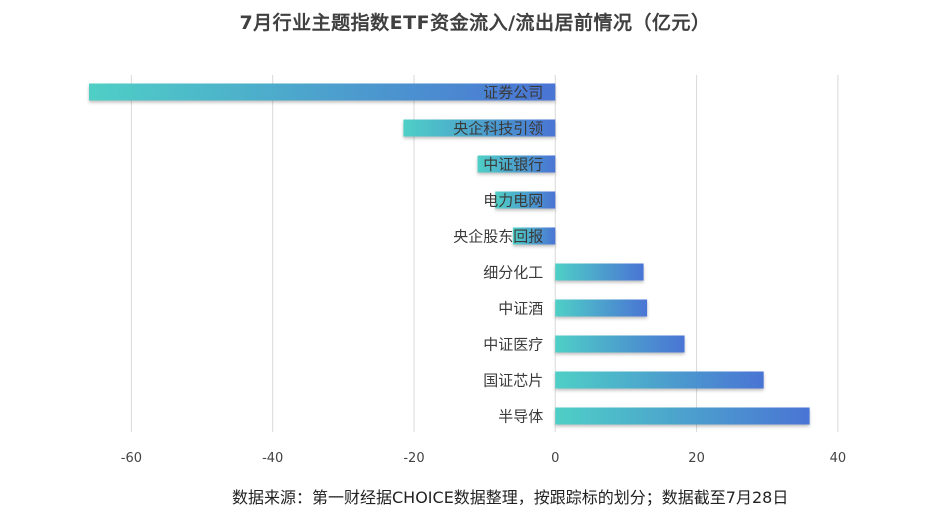 The width and height of the screenshot is (950, 518). I want to click on category-label: 央企科技引领, so click(498, 129).